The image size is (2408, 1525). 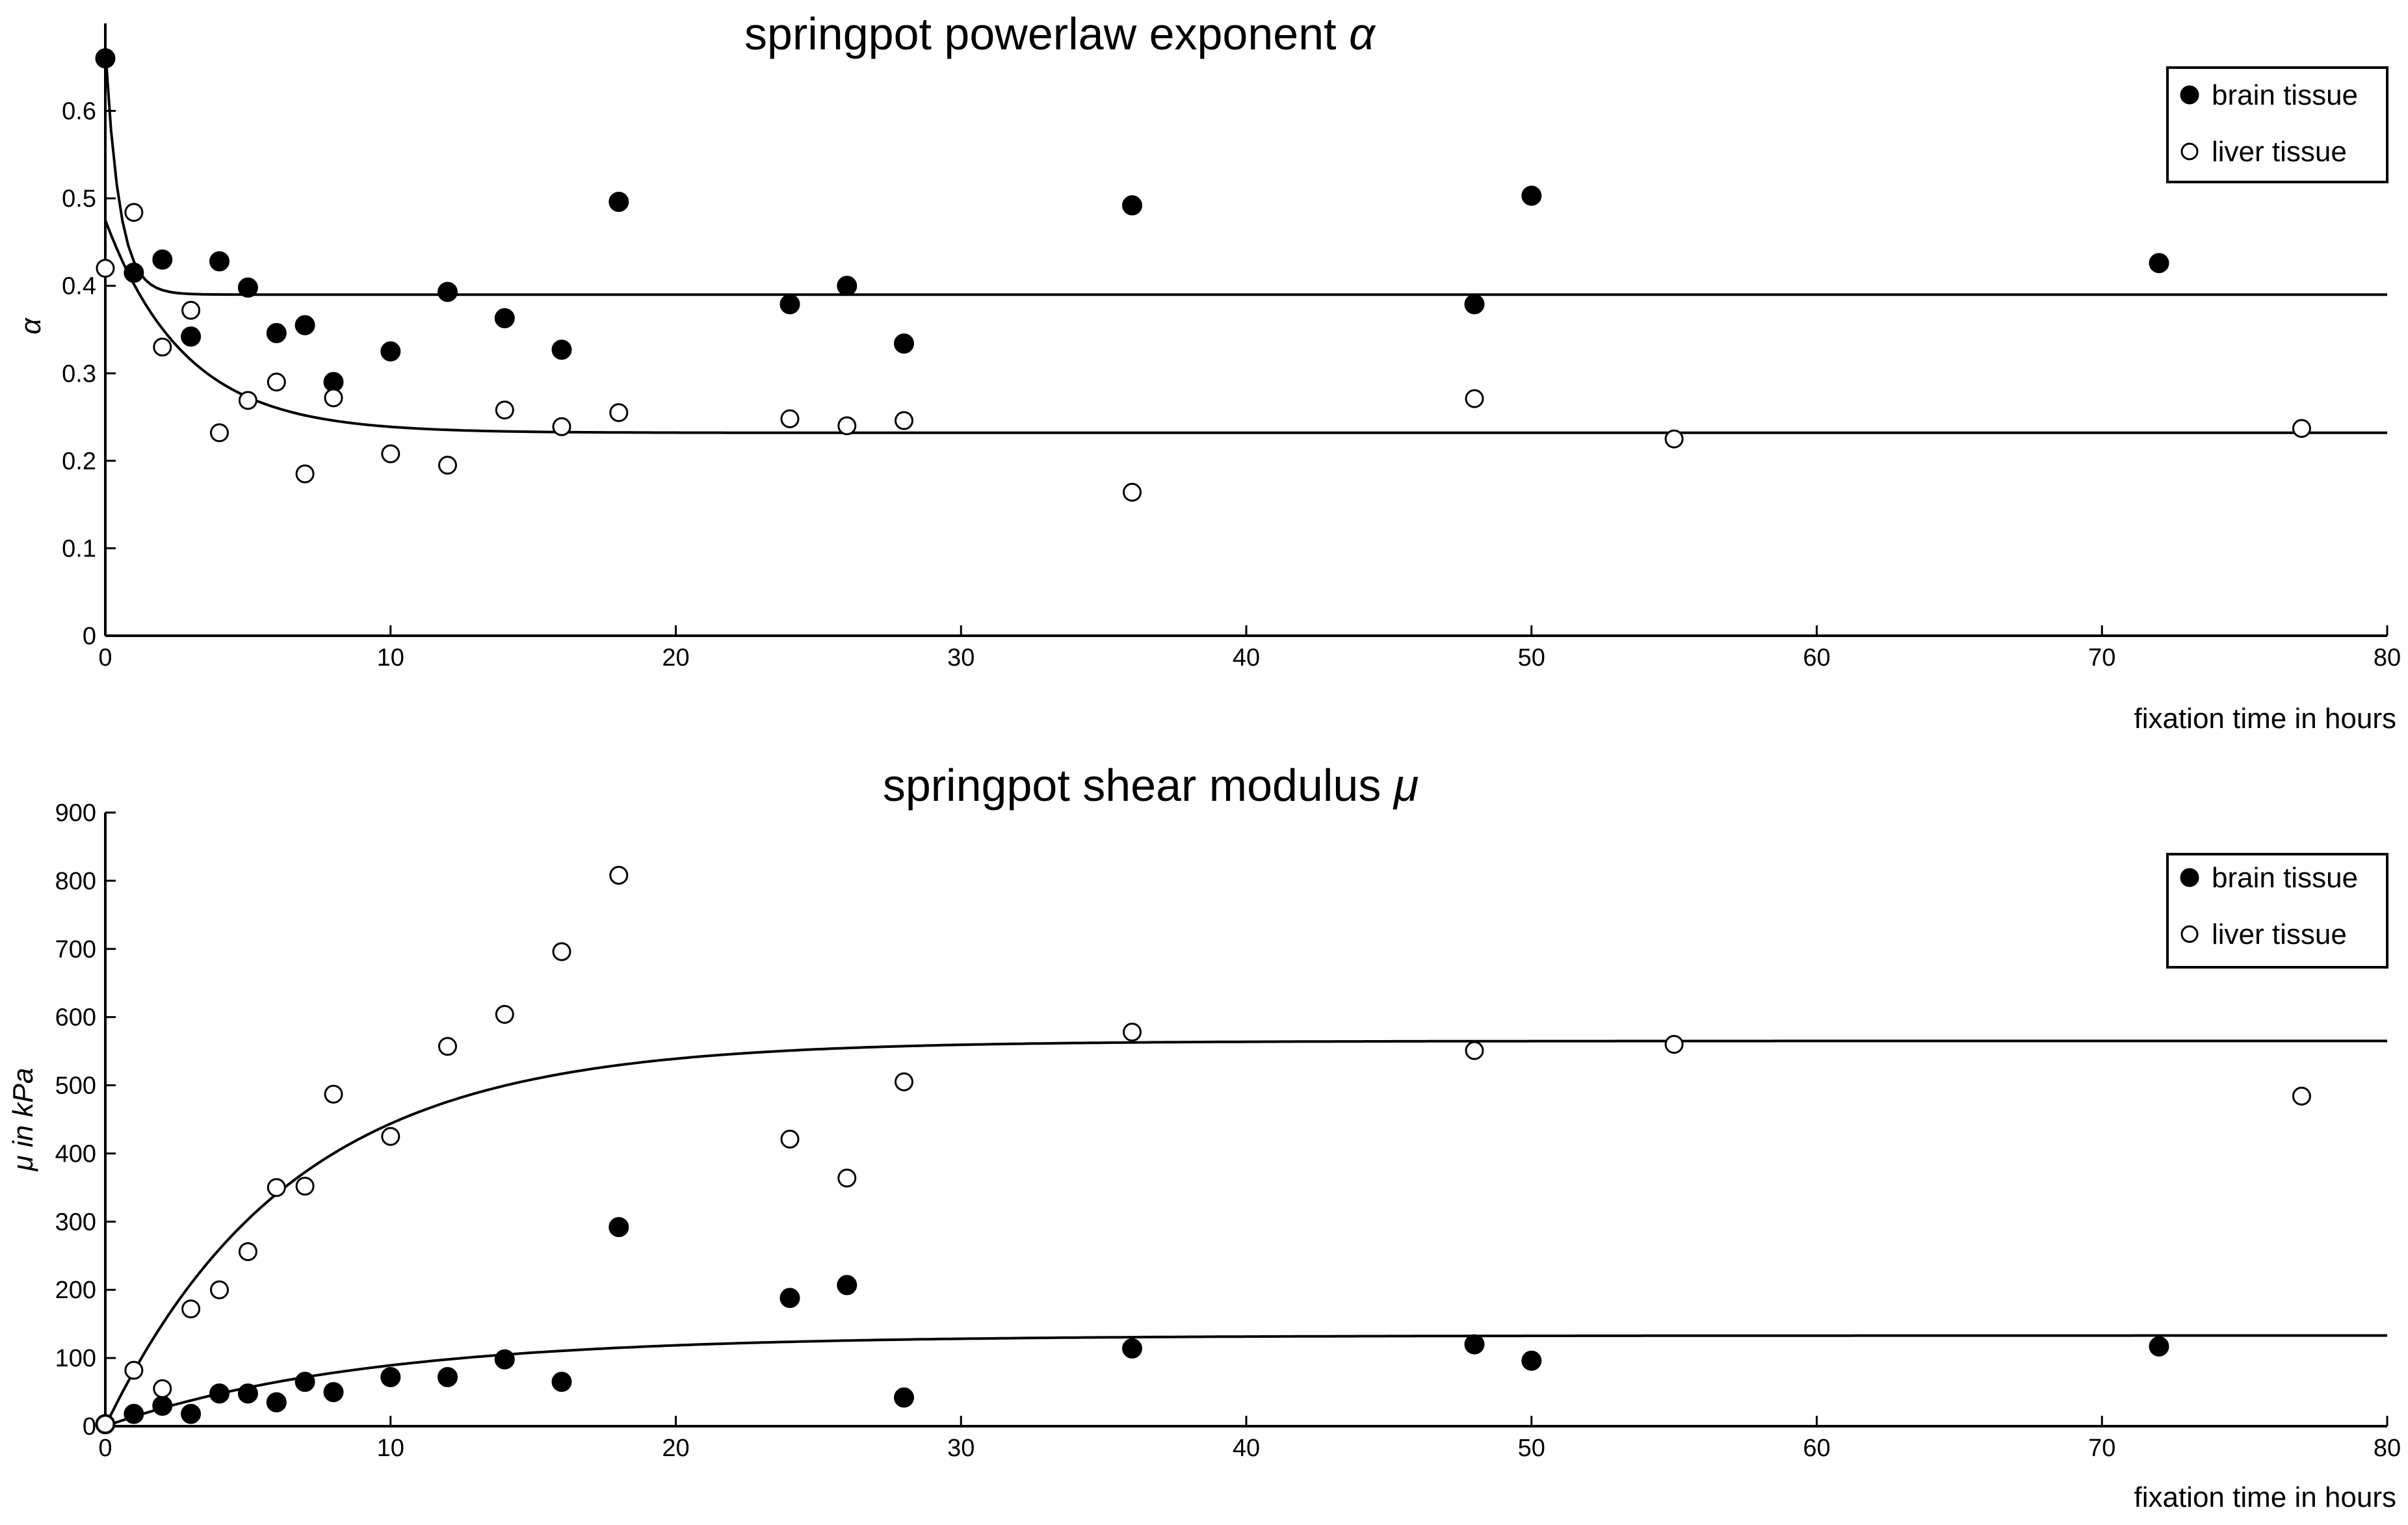 I want to click on alpha-fit-curve-liver, so click(x=1245, y=327).